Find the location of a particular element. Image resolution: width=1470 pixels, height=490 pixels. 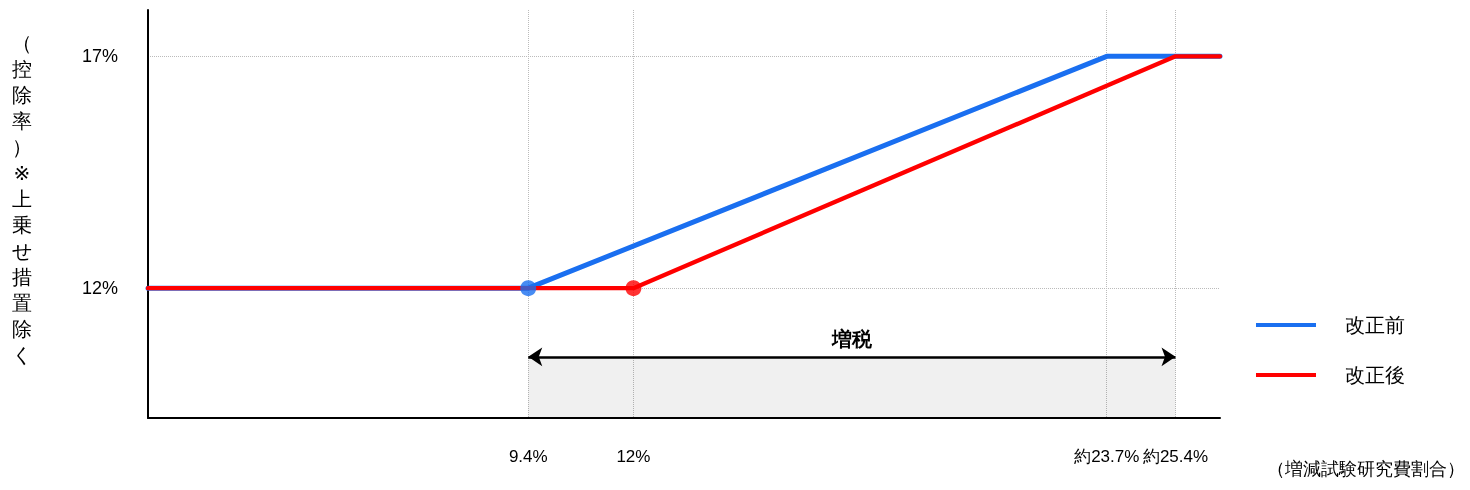

band-label: 増税 is located at coordinates (851, 338).